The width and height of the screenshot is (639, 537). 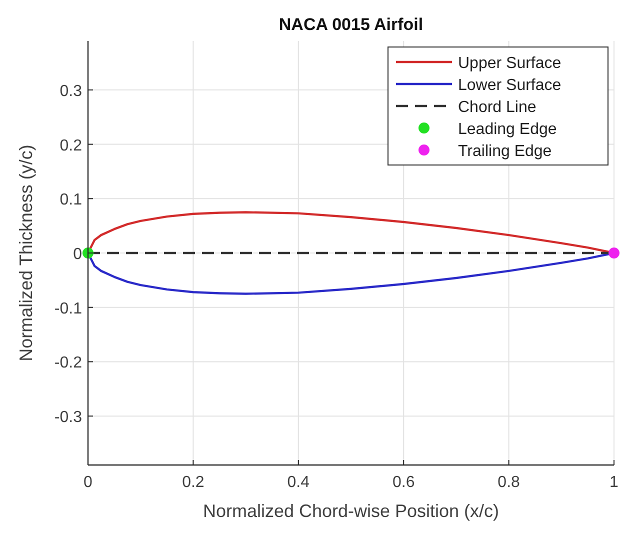 I want to click on y-tick-label: 0, so click(x=77, y=254).